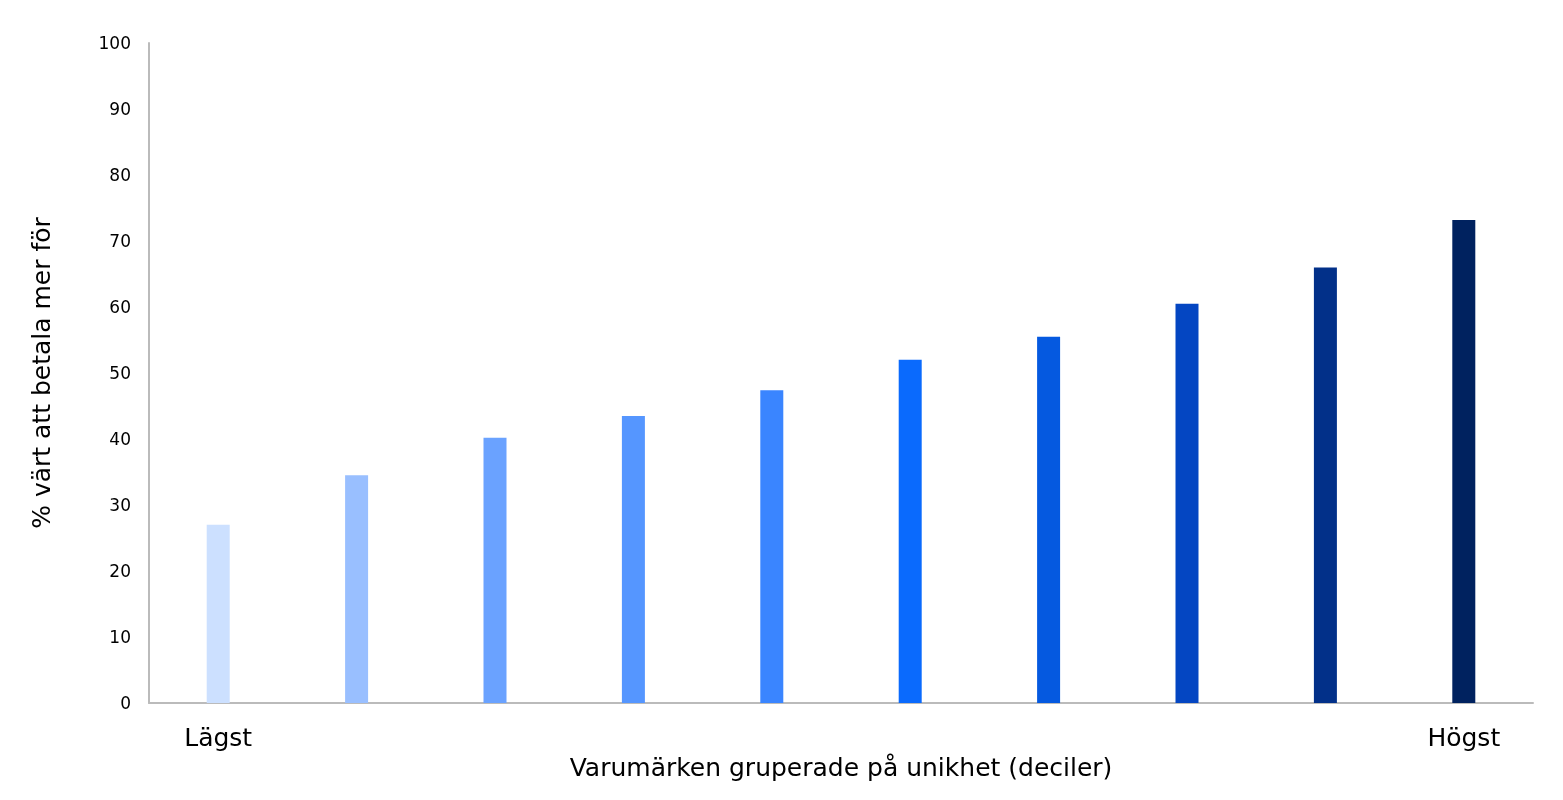  What do you see at coordinates (1464, 737) in the screenshot?
I see `x-tick-label: Högst` at bounding box center [1464, 737].